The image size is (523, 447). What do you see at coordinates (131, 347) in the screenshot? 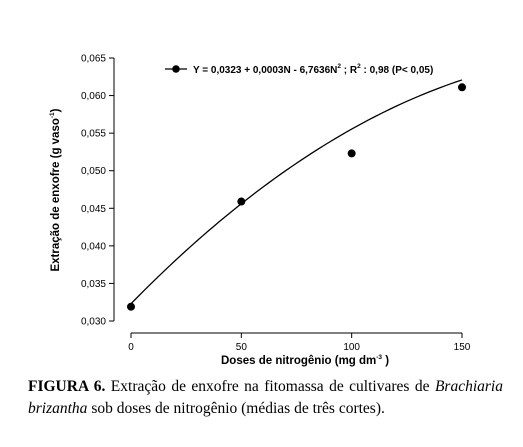
I see `x-tick-label: 0` at bounding box center [131, 347].